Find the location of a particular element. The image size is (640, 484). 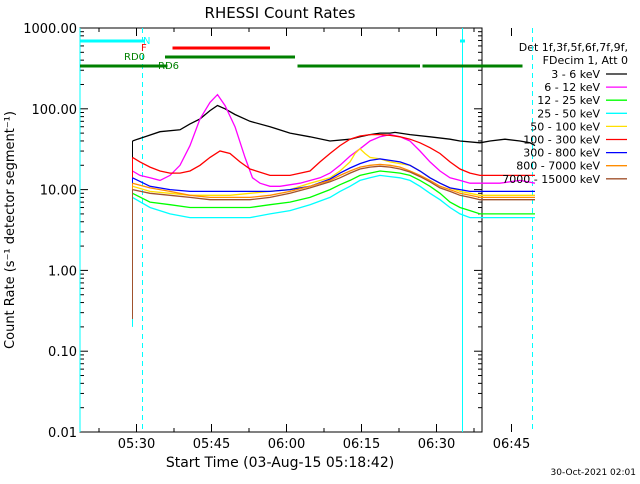

y-tick-label: 10.00 is located at coordinates (58, 191).